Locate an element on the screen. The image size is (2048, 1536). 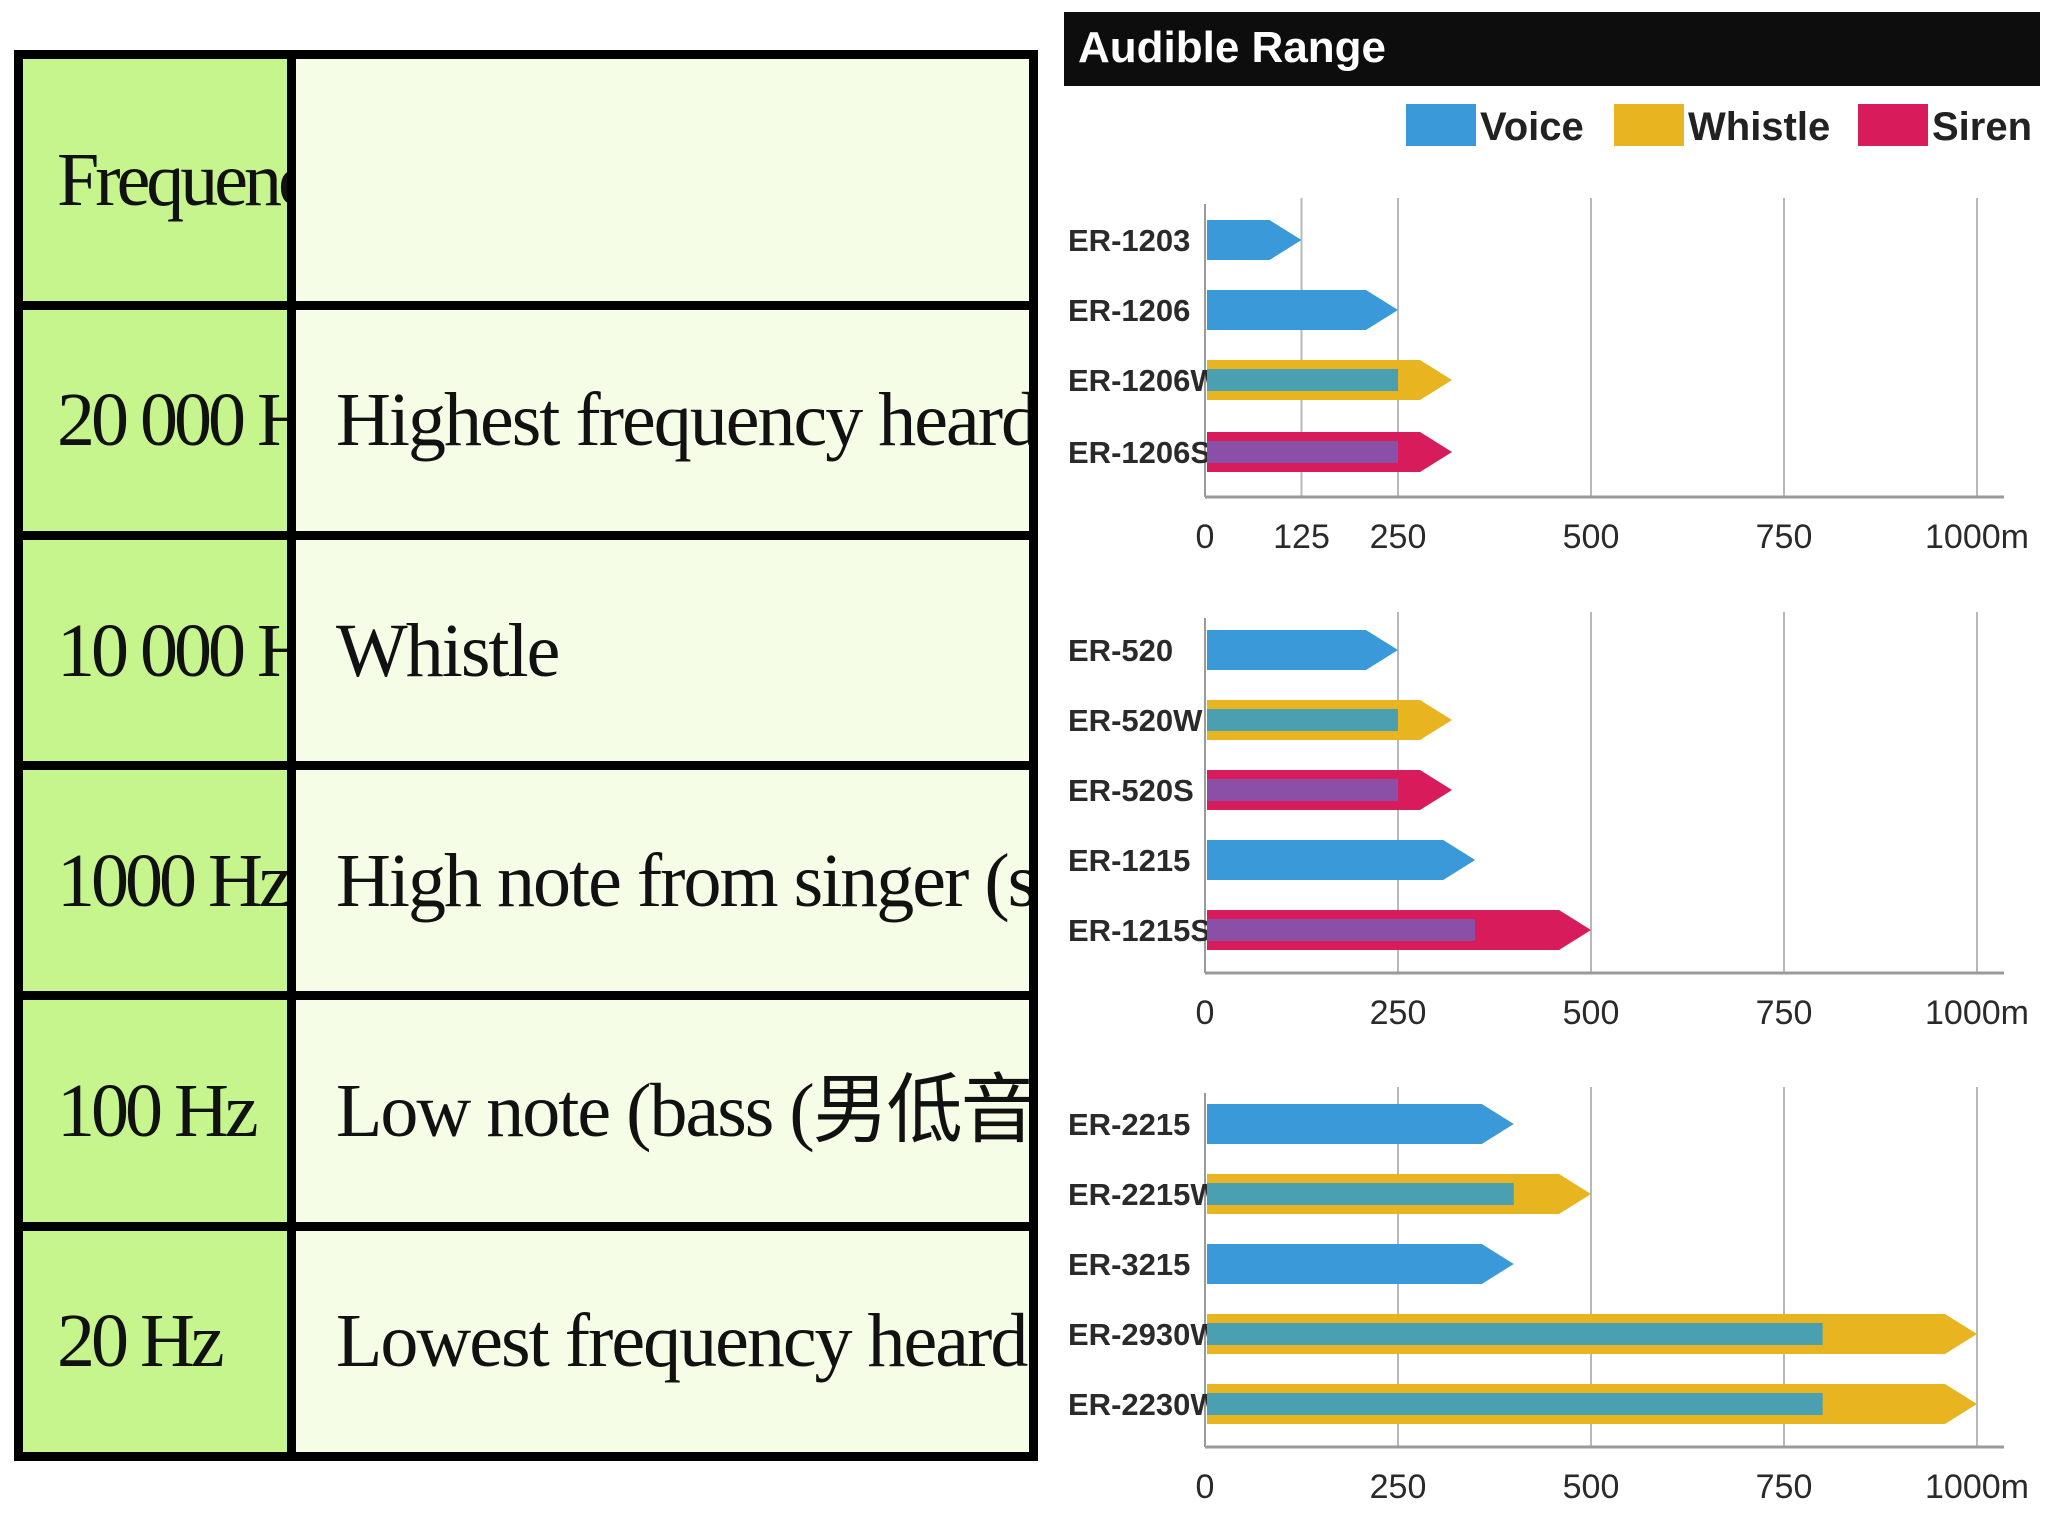
category-label: ER-2215W is located at coordinates (1144, 1194).